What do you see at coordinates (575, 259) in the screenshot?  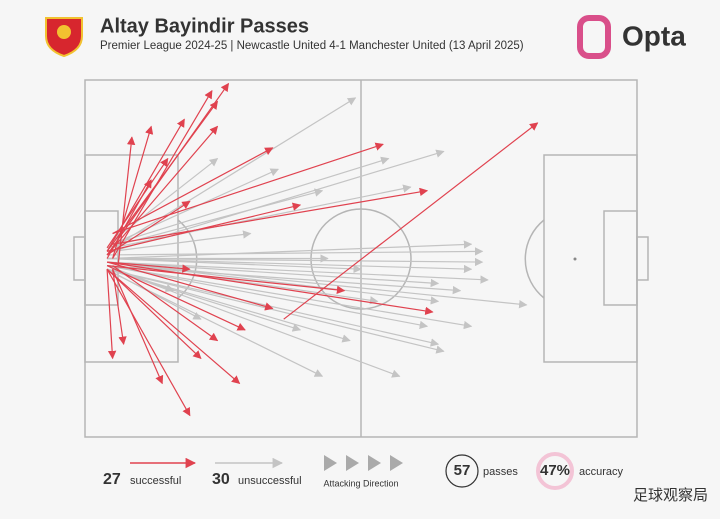 I see `penalty-spot` at bounding box center [575, 259].